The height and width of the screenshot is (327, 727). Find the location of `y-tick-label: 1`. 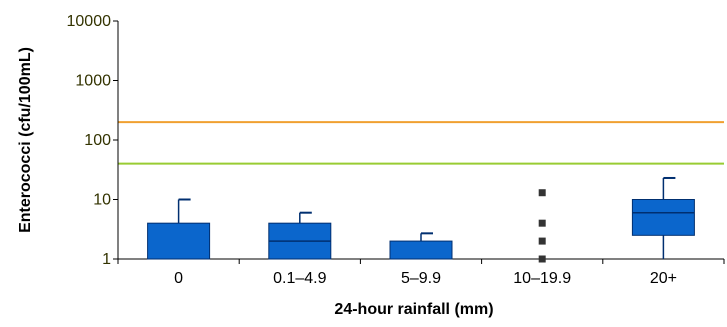

y-tick-label: 1 is located at coordinates (106, 259).